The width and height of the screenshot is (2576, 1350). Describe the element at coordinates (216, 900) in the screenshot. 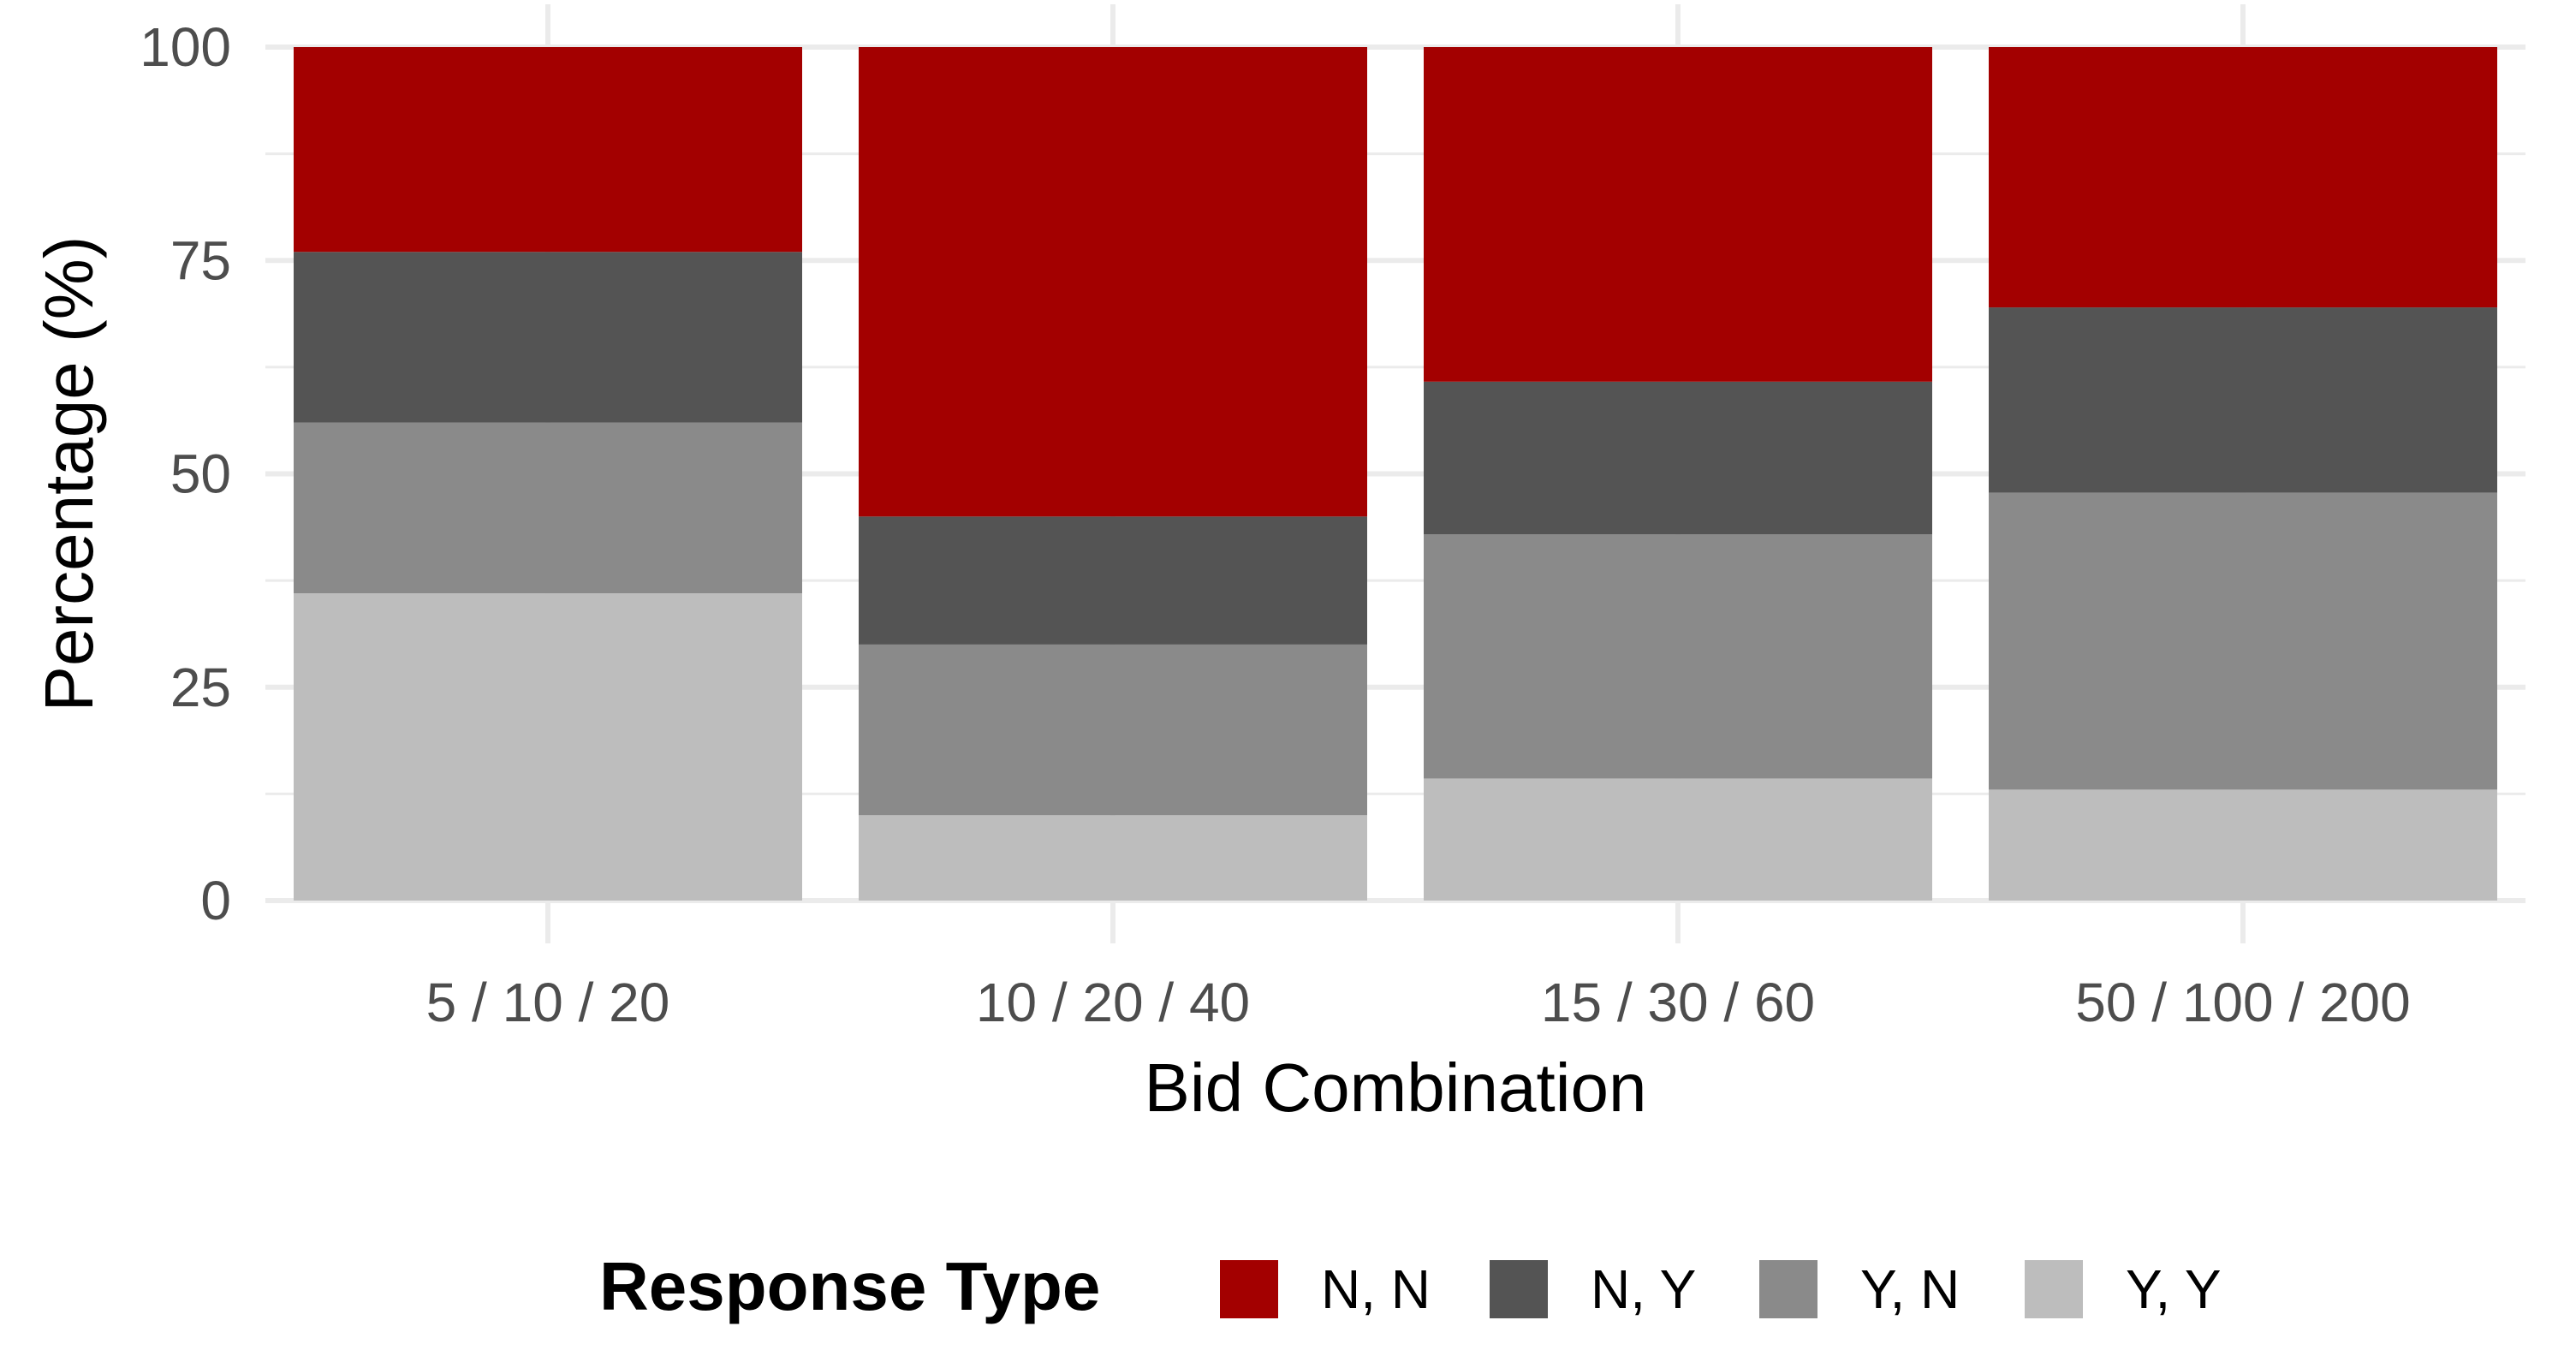

I see `y-tick-label: 0` at that location.